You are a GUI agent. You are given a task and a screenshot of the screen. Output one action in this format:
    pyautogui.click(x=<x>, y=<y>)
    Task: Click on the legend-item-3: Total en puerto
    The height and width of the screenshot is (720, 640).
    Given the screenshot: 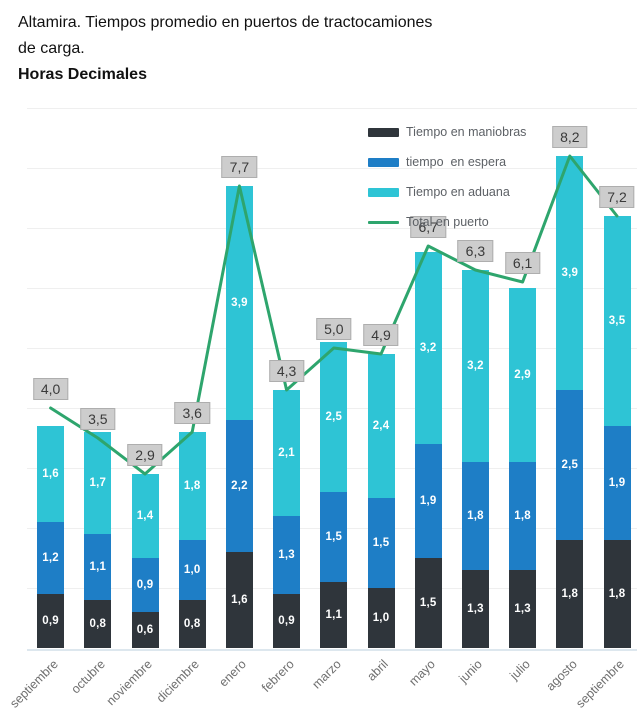 What is the action you would take?
    pyautogui.click(x=447, y=222)
    